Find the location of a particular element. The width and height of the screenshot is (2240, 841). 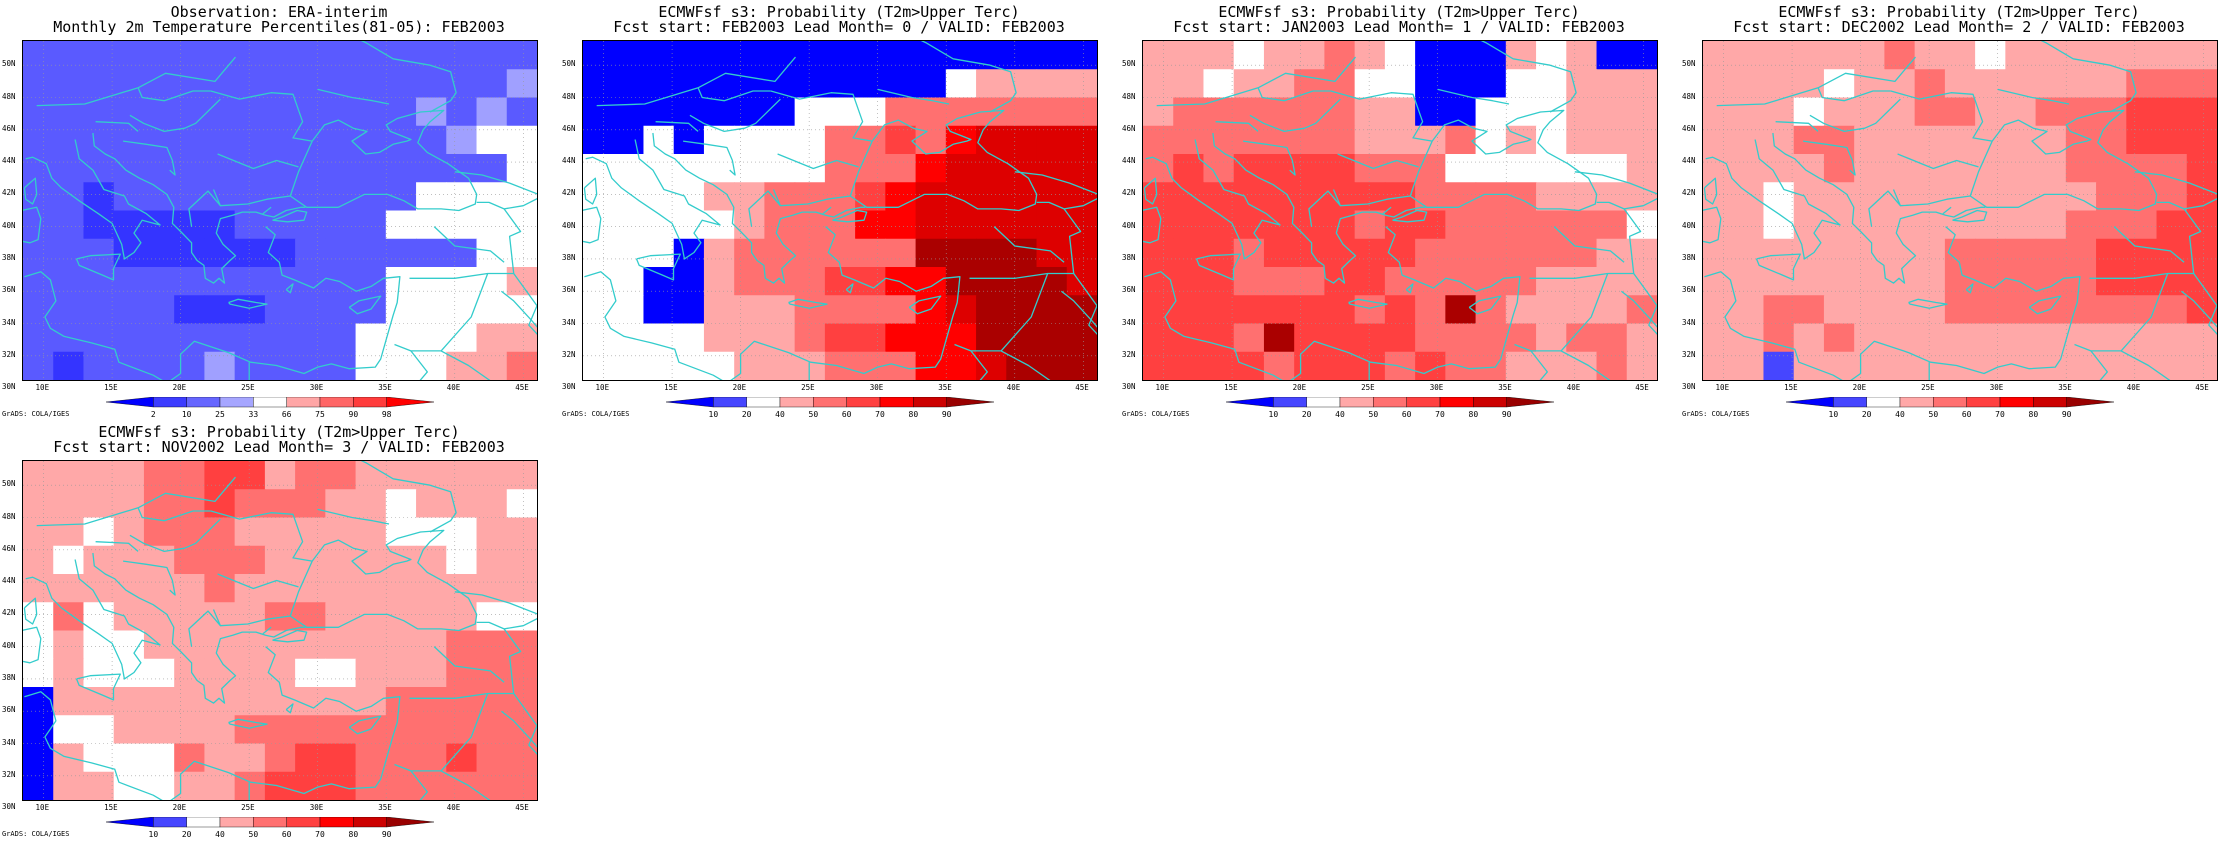

lat-tick-label: 46N is located at coordinates (9, 548).